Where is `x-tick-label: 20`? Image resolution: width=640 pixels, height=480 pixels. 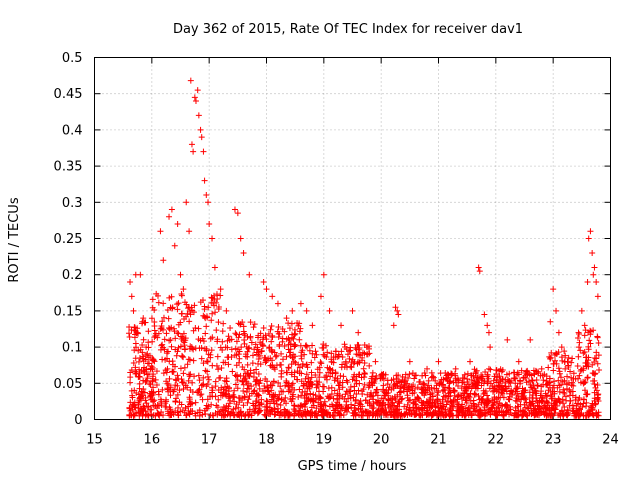
x-tick-label: 20 is located at coordinates (381, 440).